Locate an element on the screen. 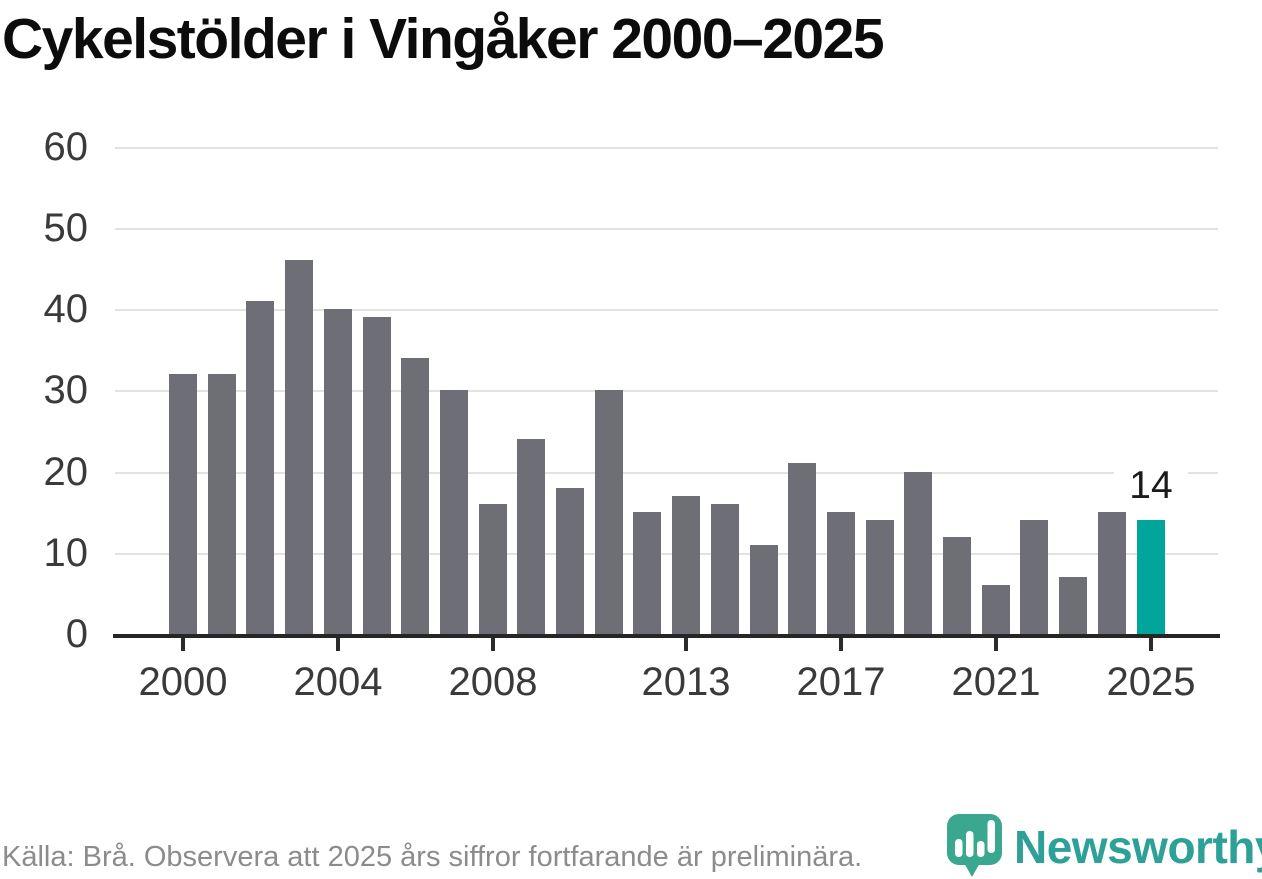 This screenshot has width=1262, height=879. newsworthy-logo: Newsworthy is located at coordinates (1104, 846).